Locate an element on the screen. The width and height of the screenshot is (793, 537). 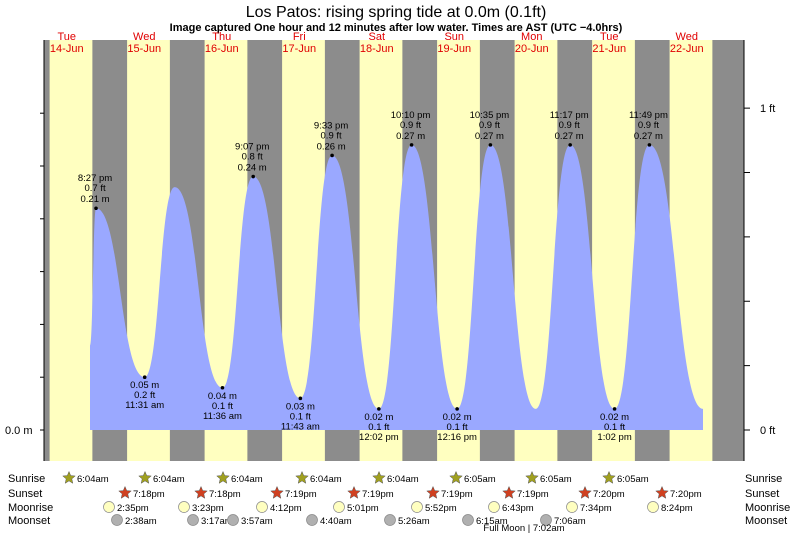
day-label-weekday: Sat is located at coordinates (376, 37).